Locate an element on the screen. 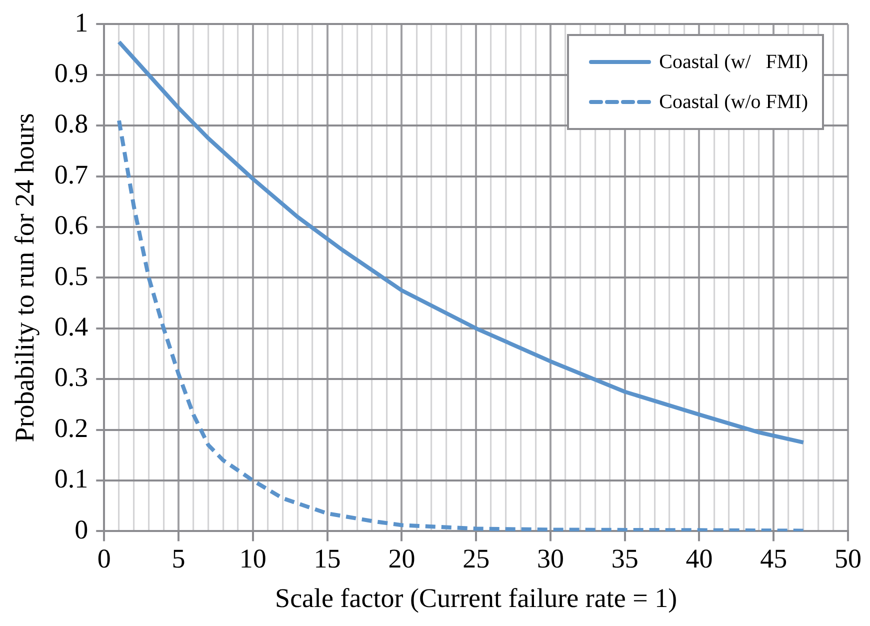  legend-label: Coastal (w/o FMI) is located at coordinates (733, 102).